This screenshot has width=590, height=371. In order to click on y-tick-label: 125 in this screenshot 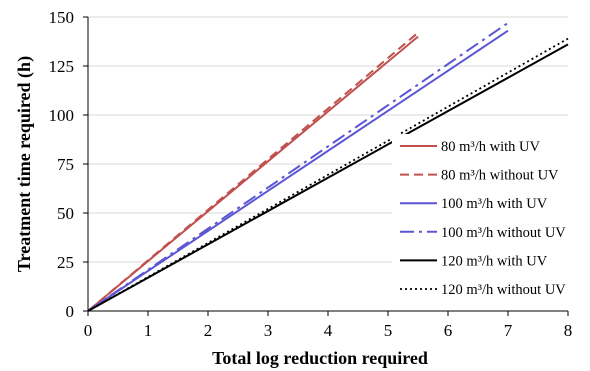, I will do `click(62, 66)`.